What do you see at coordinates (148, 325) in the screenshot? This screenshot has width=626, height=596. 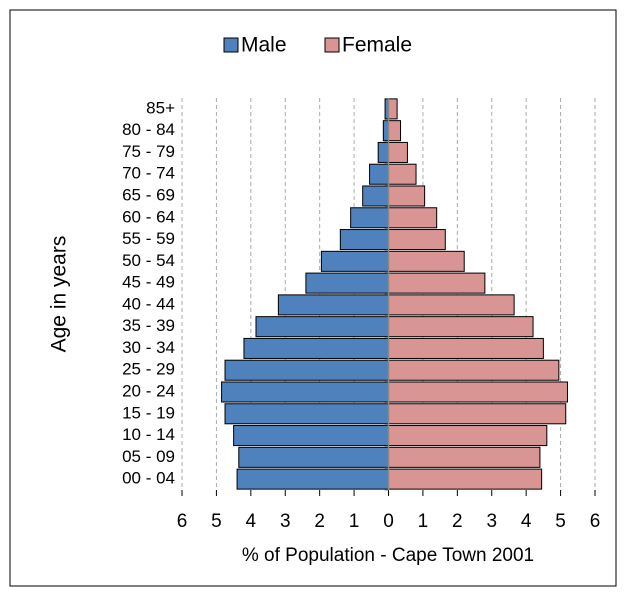 I see `y-tick-label: 35 - 39` at bounding box center [148, 325].